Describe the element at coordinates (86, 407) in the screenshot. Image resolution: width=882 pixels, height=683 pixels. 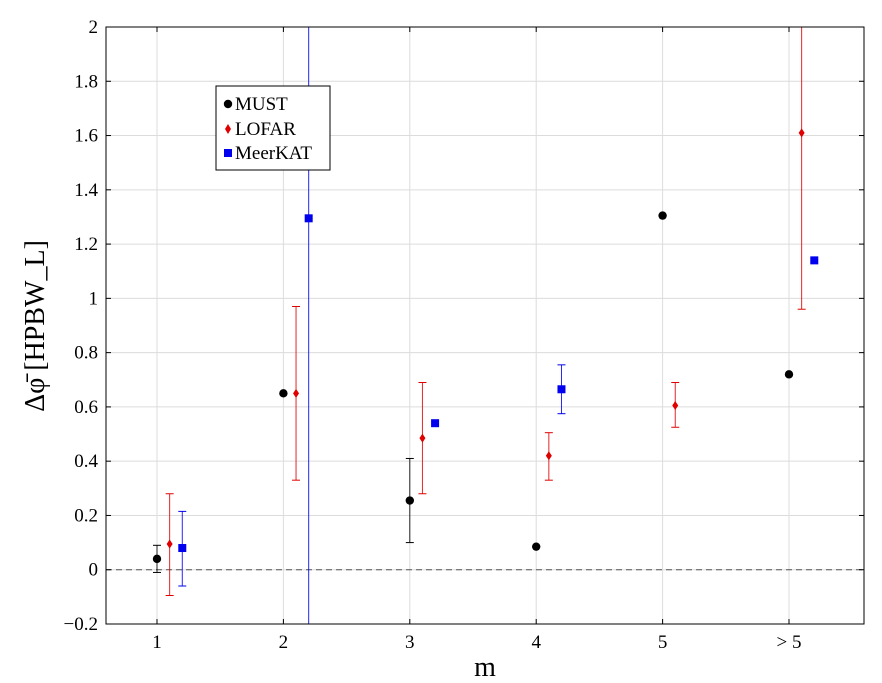
I see `y-tick-label: 0.6` at that location.